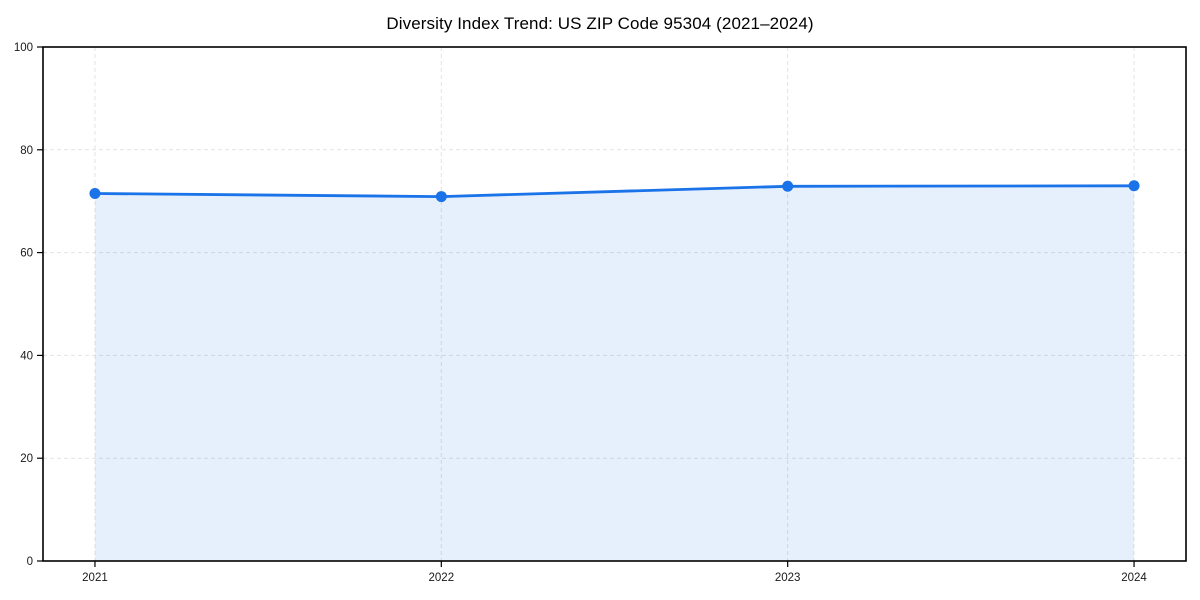  Describe the element at coordinates (26, 356) in the screenshot. I see `y-tick-label: 40` at that location.